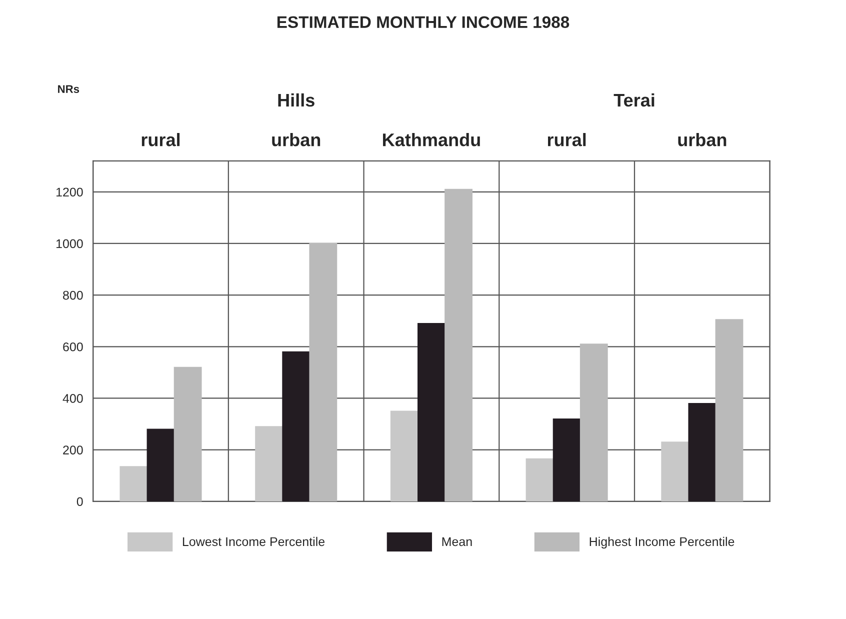  I want to click on y-tick-label: 1000, so click(69, 243).